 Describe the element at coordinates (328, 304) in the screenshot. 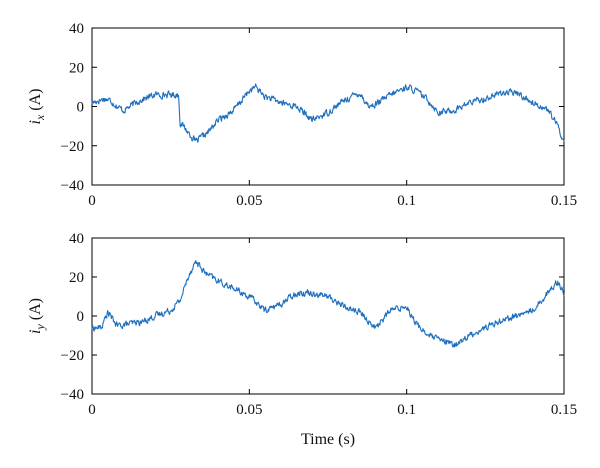

I see `series-line-iy` at that location.